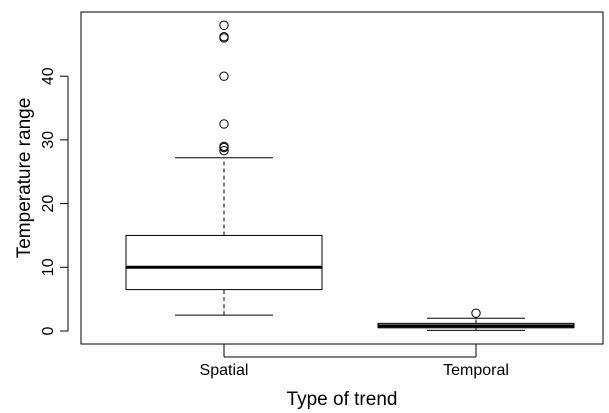 The width and height of the screenshot is (609, 413). What do you see at coordinates (476, 370) in the screenshot?
I see `x-tick-label-temporal: Temporal` at bounding box center [476, 370].